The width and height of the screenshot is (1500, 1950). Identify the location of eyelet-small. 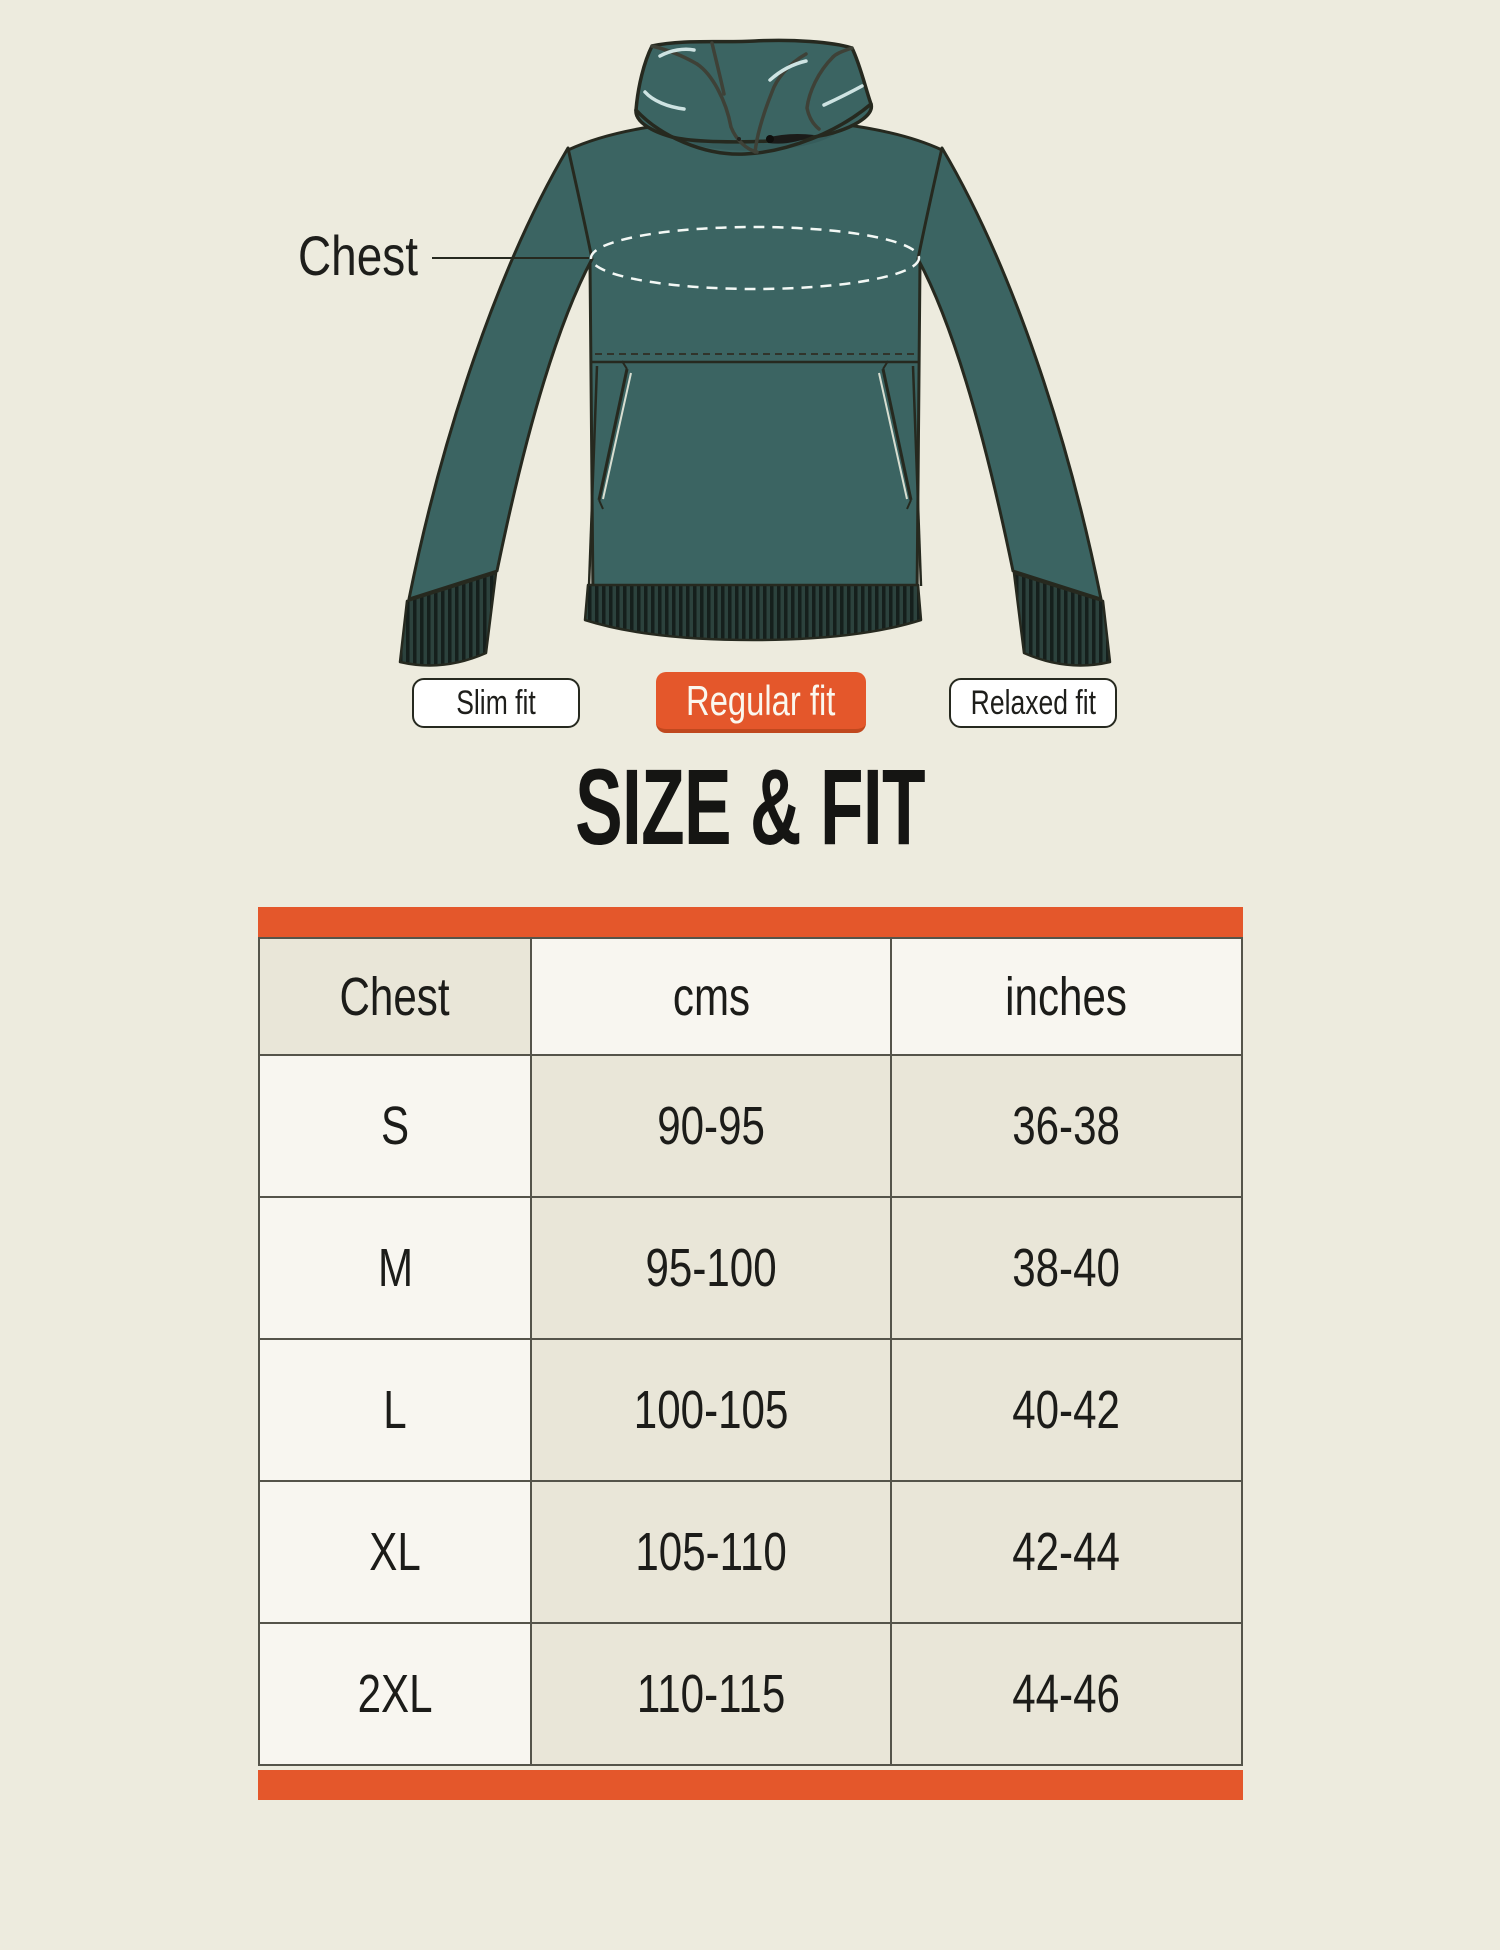
(739, 139).